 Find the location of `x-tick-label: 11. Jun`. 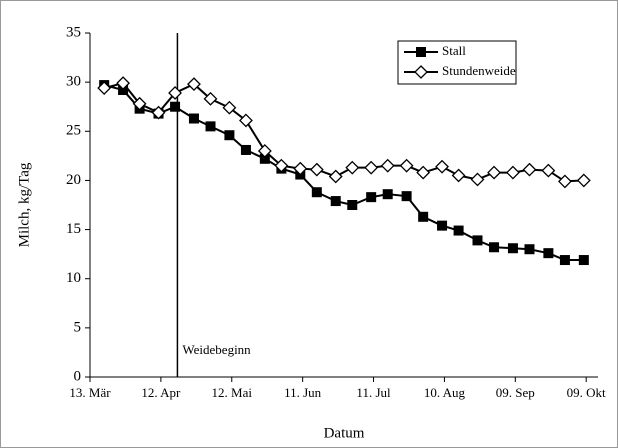

x-tick-label: 11. Jun is located at coordinates (303, 392).